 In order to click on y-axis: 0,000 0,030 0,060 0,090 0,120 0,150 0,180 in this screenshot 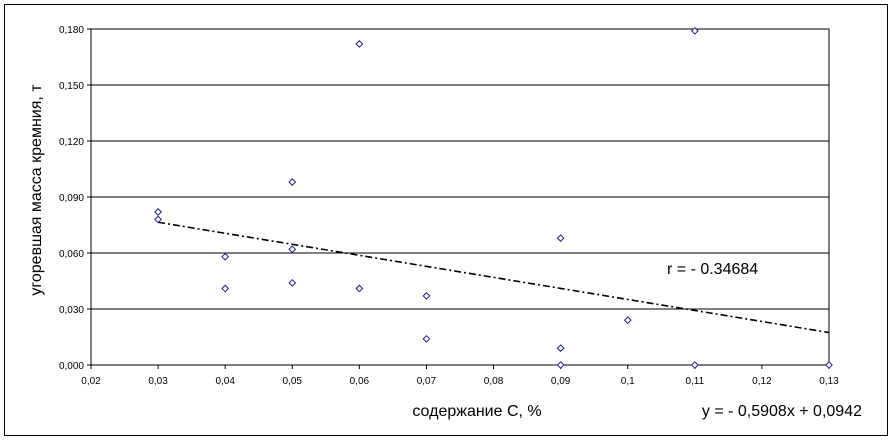, I will do `click(75, 198)`.